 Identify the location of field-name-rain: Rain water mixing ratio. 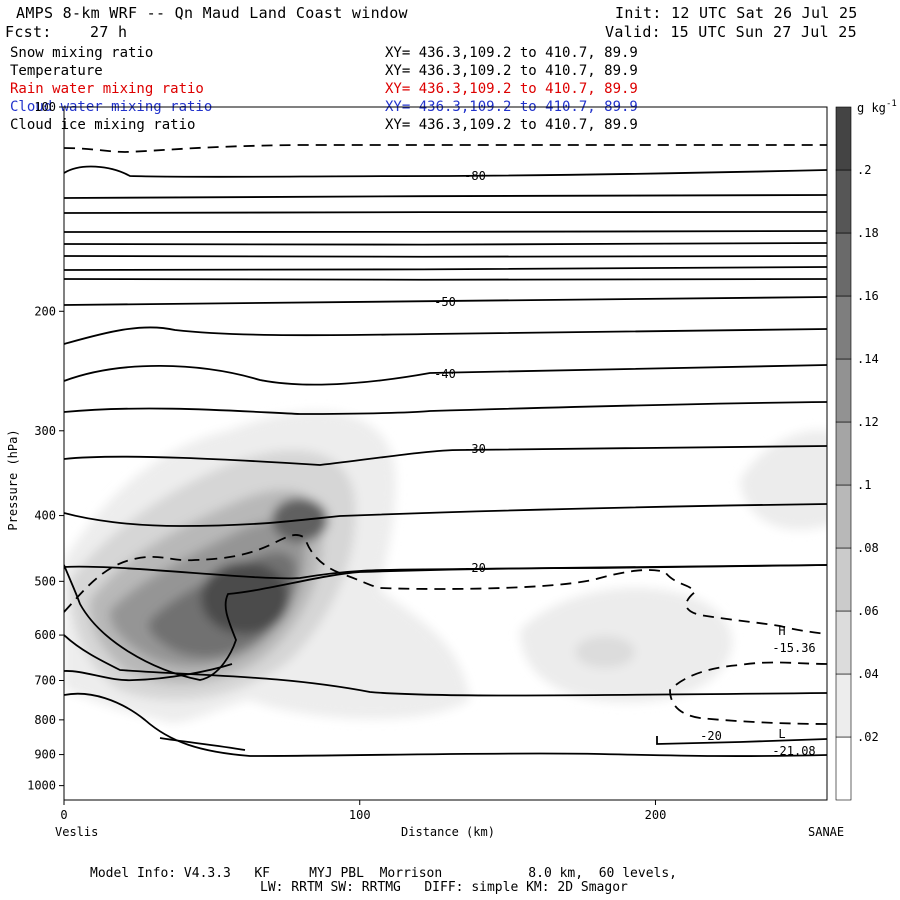
(107, 89).